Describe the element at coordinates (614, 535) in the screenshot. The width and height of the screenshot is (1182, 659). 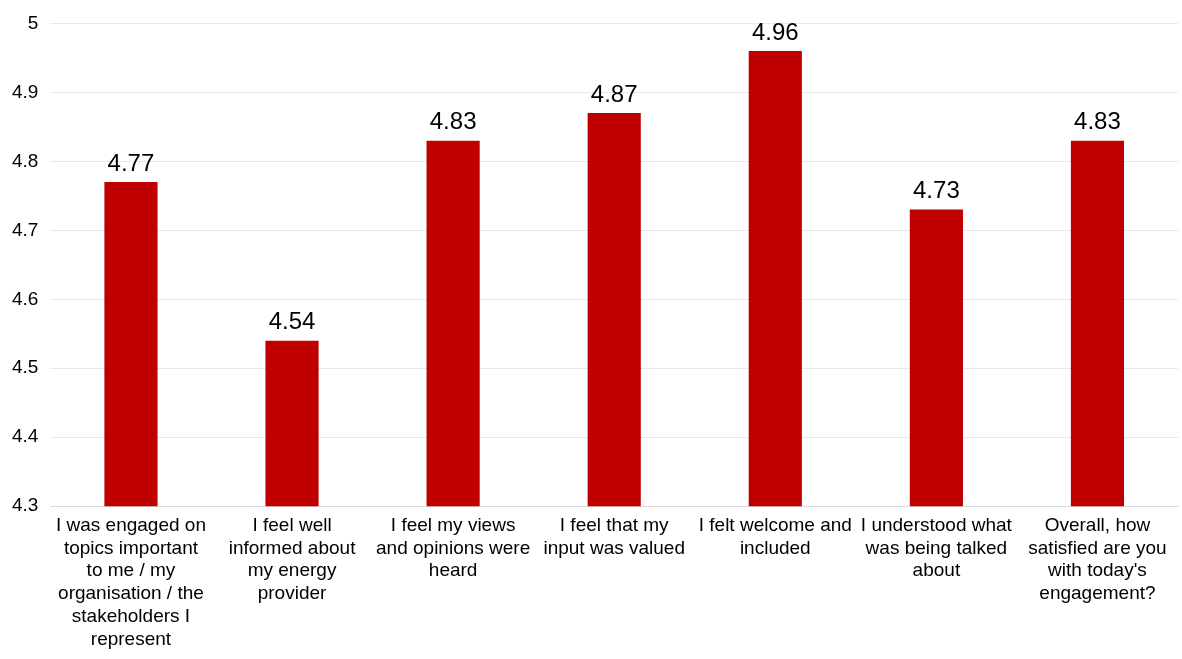
I see `x-tick-label: I feel that my input was valued` at that location.